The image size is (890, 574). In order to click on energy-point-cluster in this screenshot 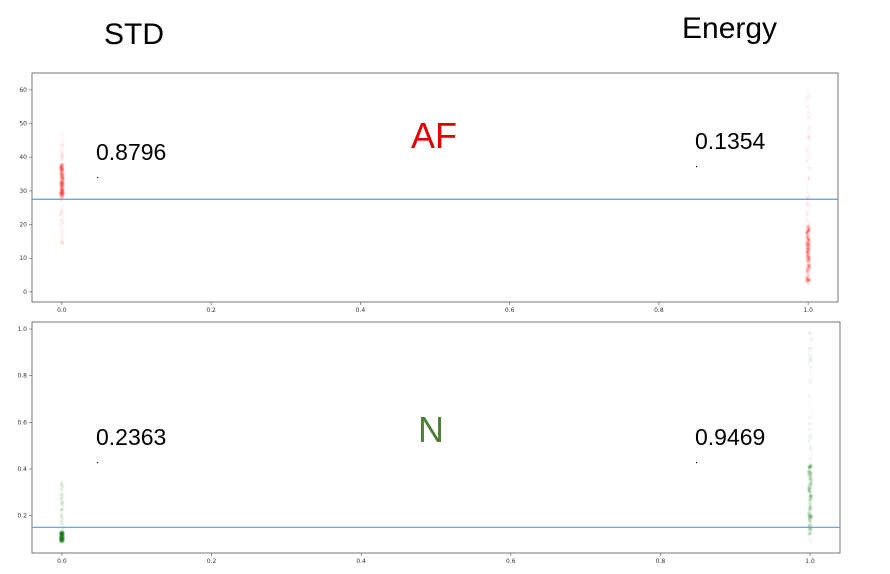, I will do `click(808, 190)`.